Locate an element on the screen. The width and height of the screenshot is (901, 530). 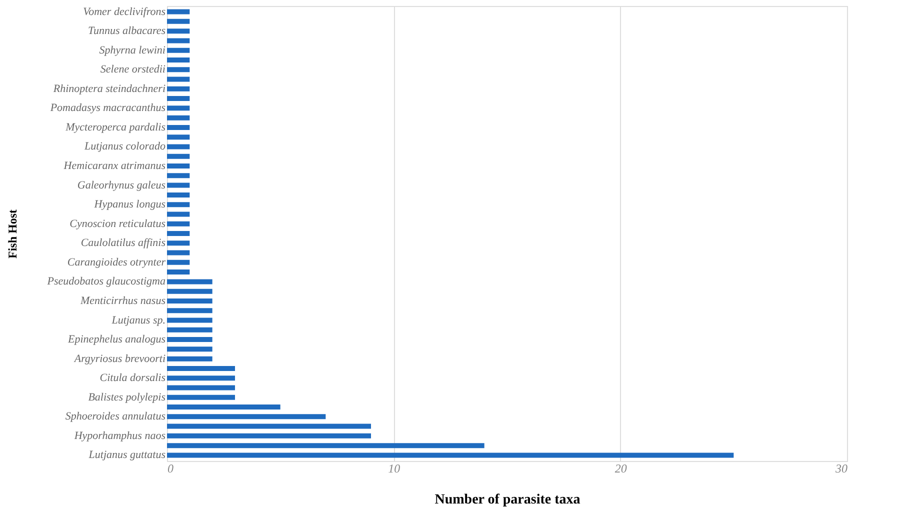
x-axis-title: Number of parasite taxa is located at coordinates (507, 500).